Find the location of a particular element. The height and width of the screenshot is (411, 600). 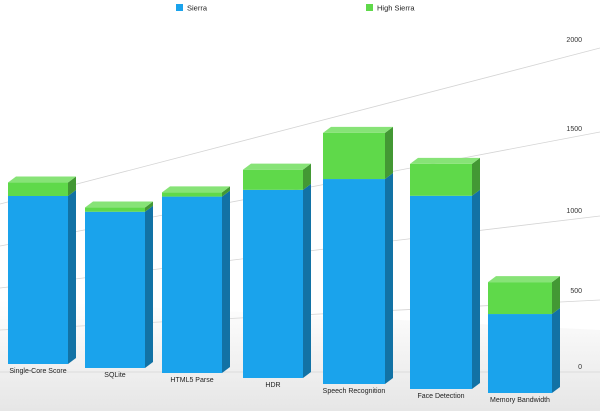

bar-high-sierra-memory-bandwidth is located at coordinates (524, 295).